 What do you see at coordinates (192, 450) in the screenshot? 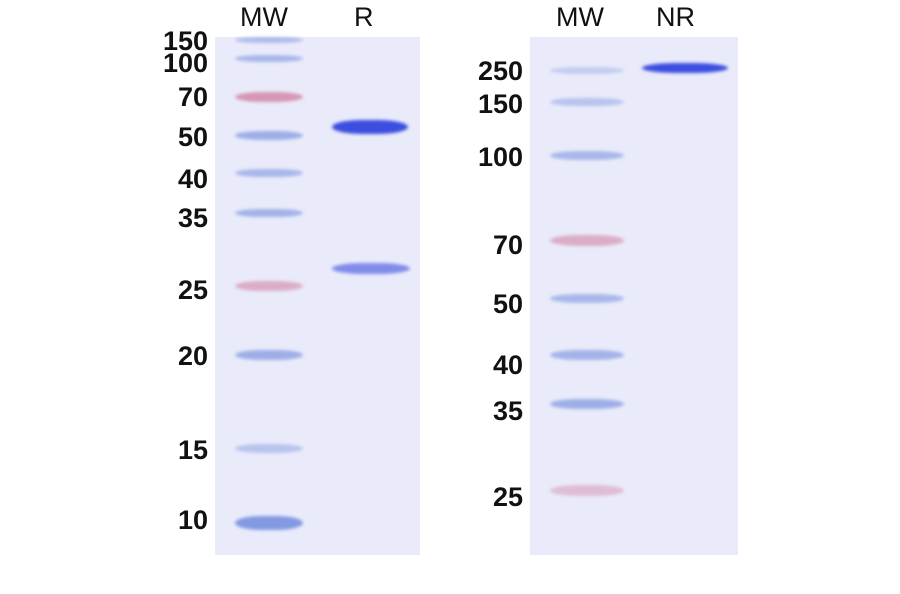
I see `mw-label-15: 15` at bounding box center [192, 450].